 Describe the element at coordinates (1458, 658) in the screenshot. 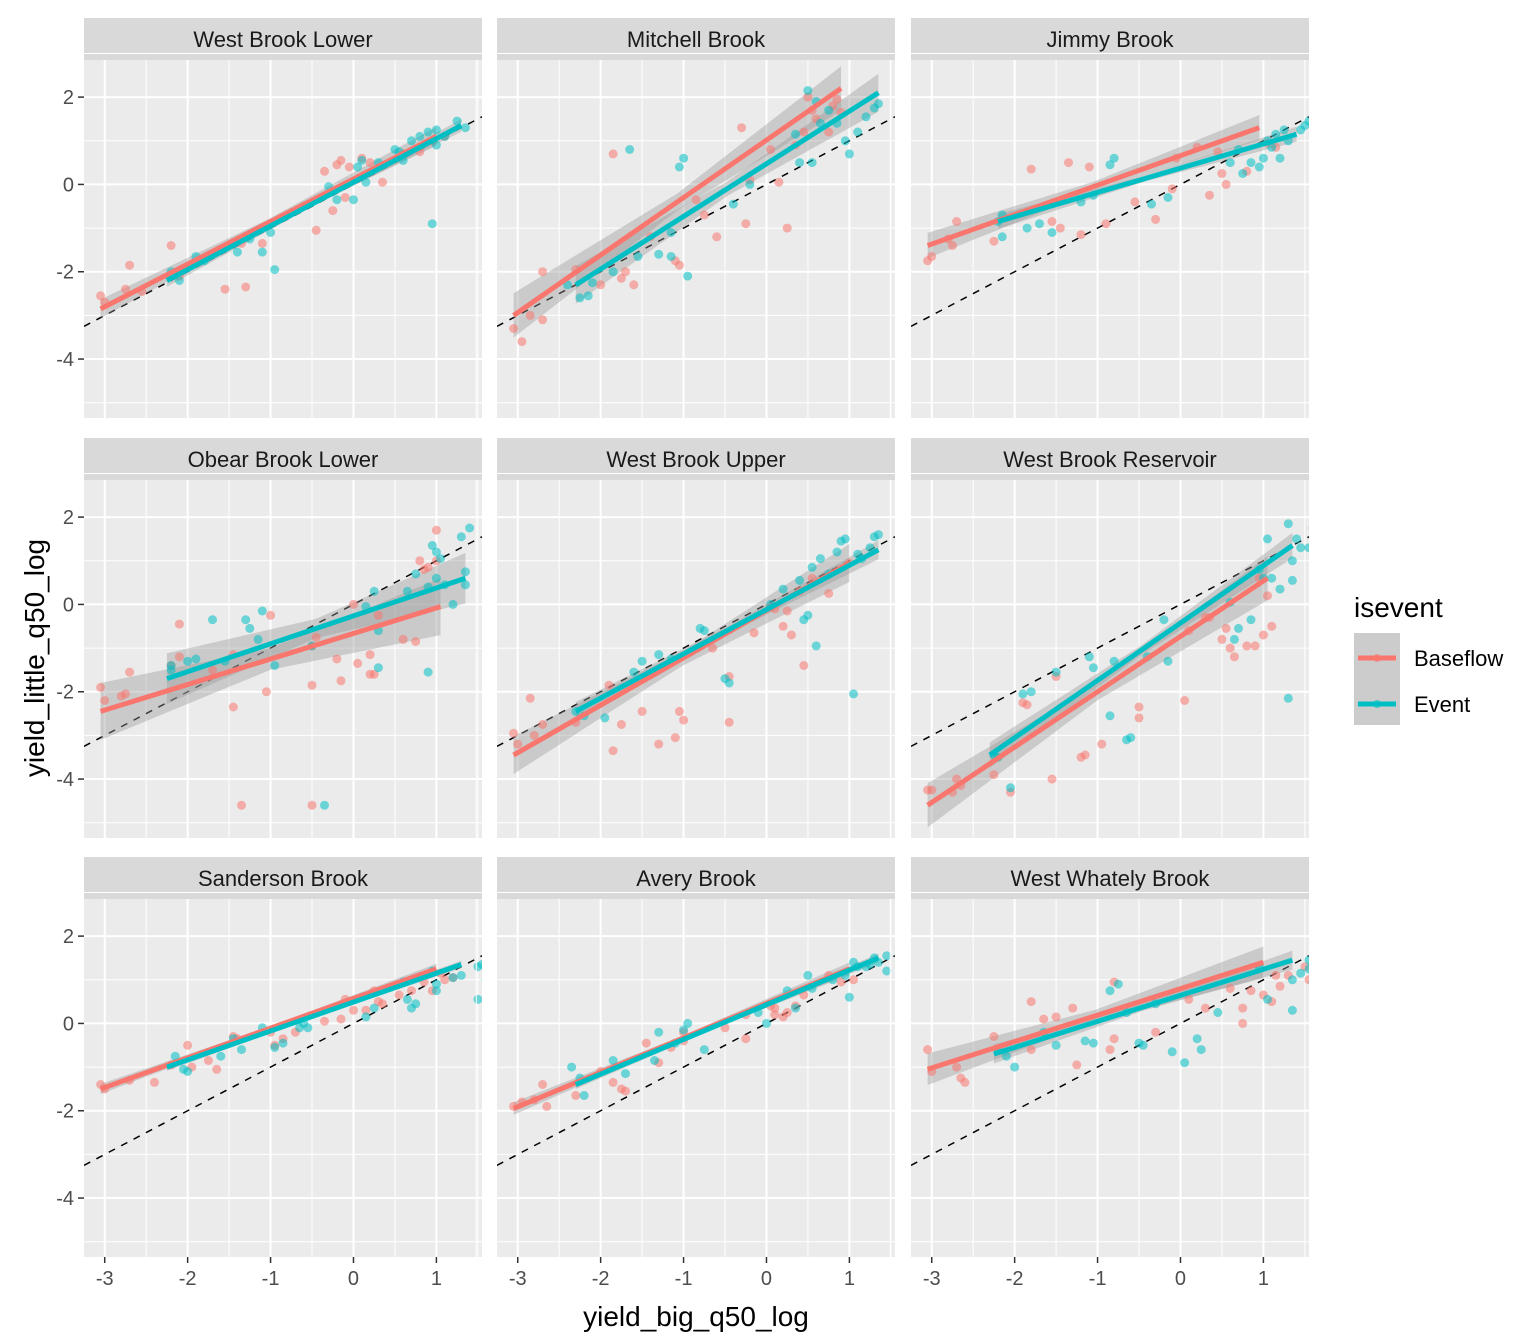

I see `legend-label-baseflow: Baseflow` at that location.